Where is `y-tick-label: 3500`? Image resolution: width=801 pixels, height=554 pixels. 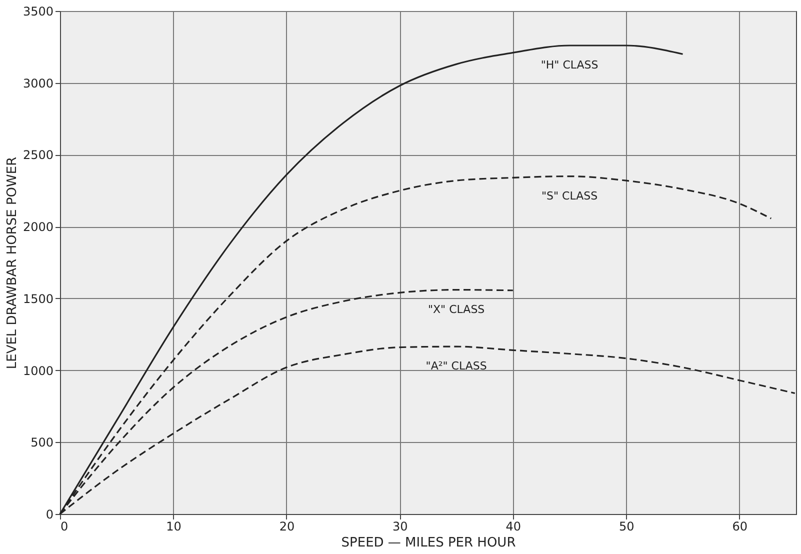 y-tick-label: 3500 is located at coordinates (38, 11).